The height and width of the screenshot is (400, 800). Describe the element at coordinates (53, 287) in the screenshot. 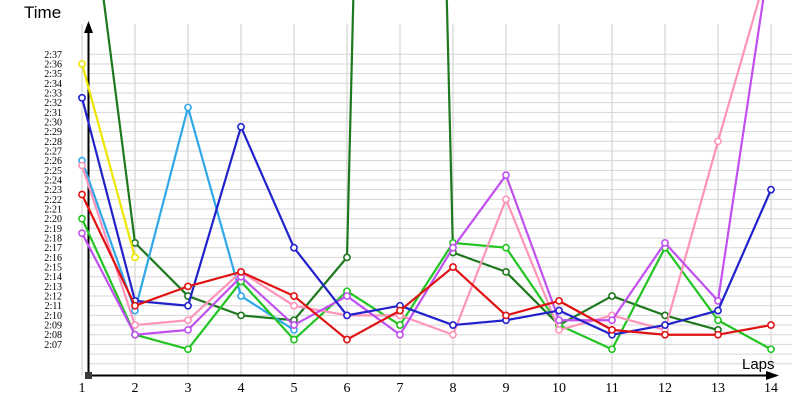

I see `y-tick-label: 2:13` at that location.